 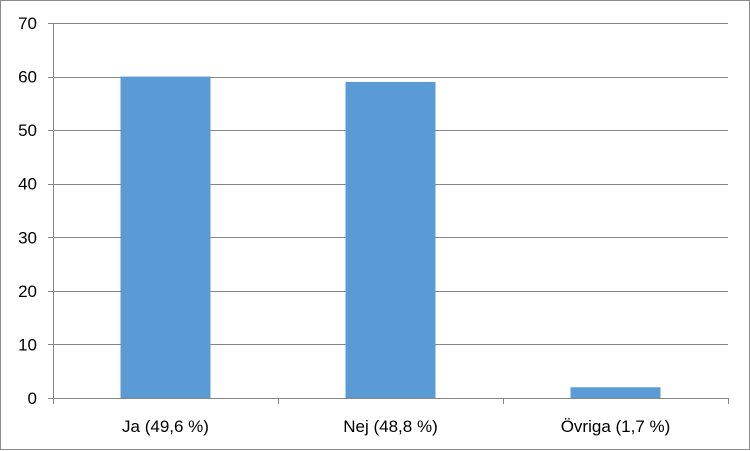 I want to click on y-tick-label: 30, so click(x=27, y=237).